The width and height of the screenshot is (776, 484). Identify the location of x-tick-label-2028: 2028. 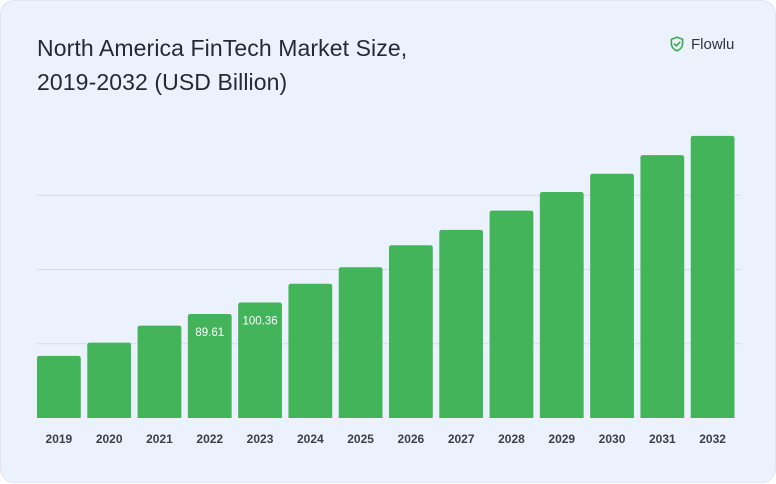
(511, 439).